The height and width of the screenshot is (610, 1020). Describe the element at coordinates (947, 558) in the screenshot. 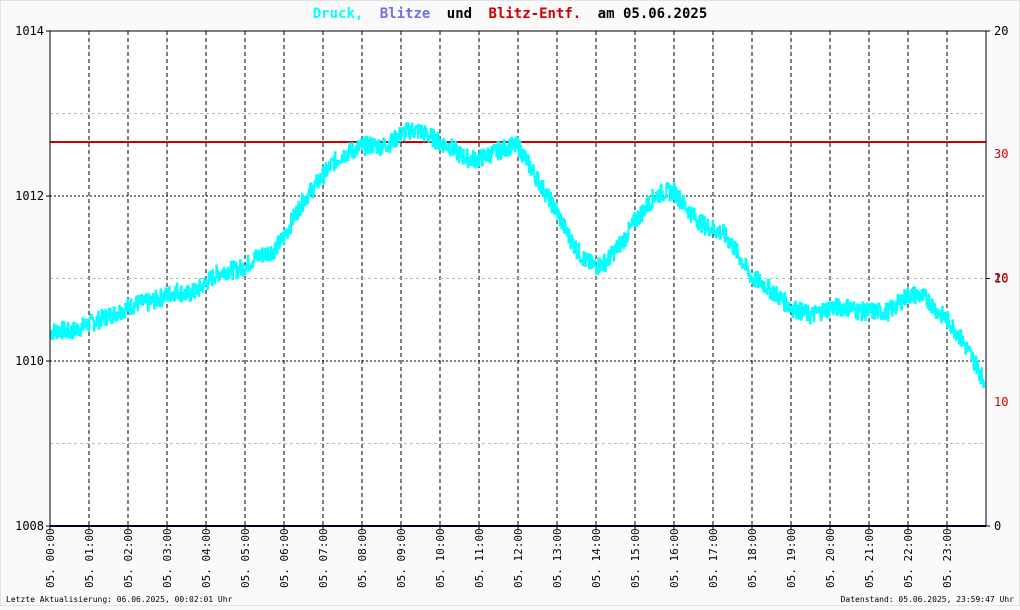

I see `x-tick-label: 05. 23:00` at that location.